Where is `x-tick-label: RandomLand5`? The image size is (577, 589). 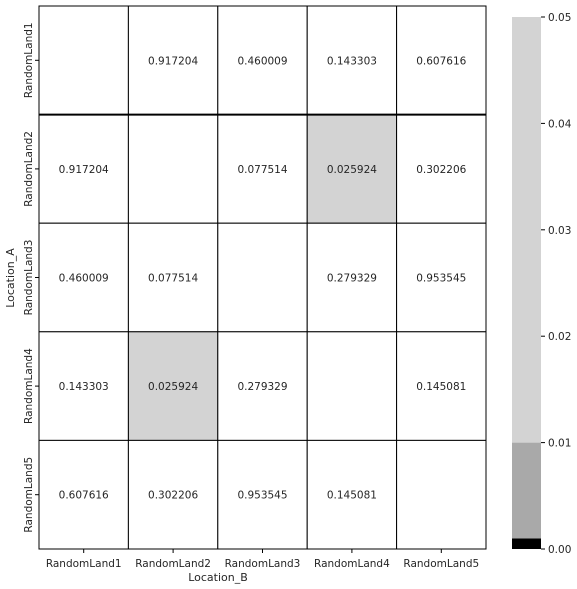 x-tick-label: RandomLand5 is located at coordinates (441, 564).